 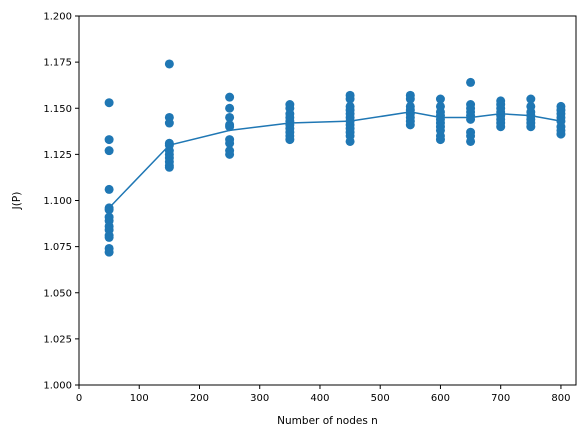 I want to click on y-tick-label: 1.125, so click(x=57, y=155).